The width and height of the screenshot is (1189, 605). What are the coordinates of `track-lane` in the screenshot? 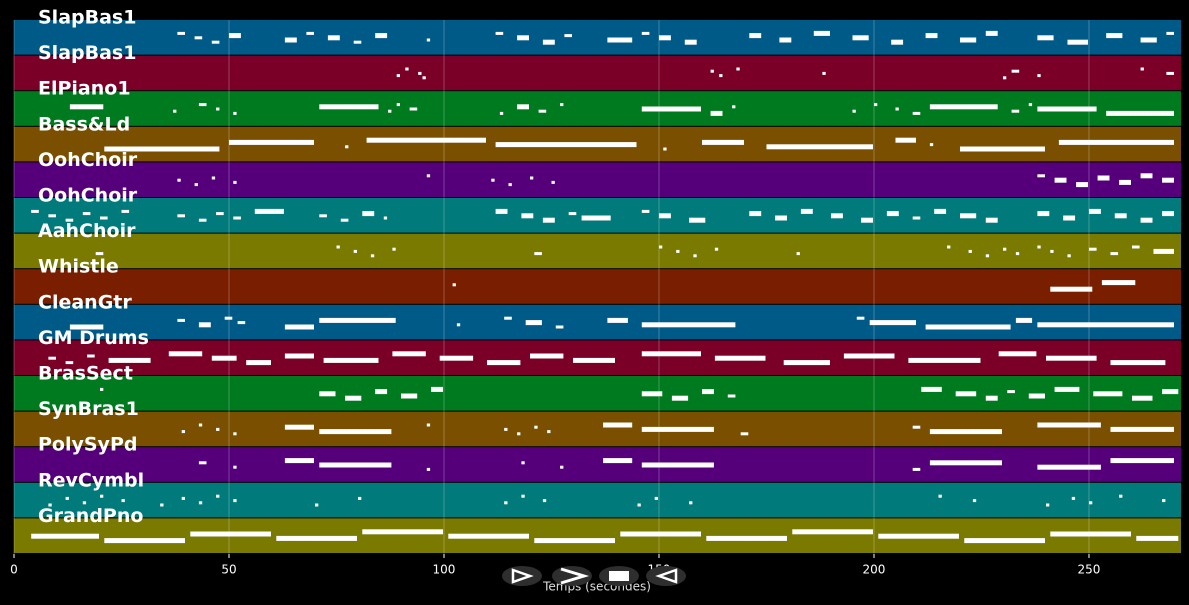 It's located at (597, 322).